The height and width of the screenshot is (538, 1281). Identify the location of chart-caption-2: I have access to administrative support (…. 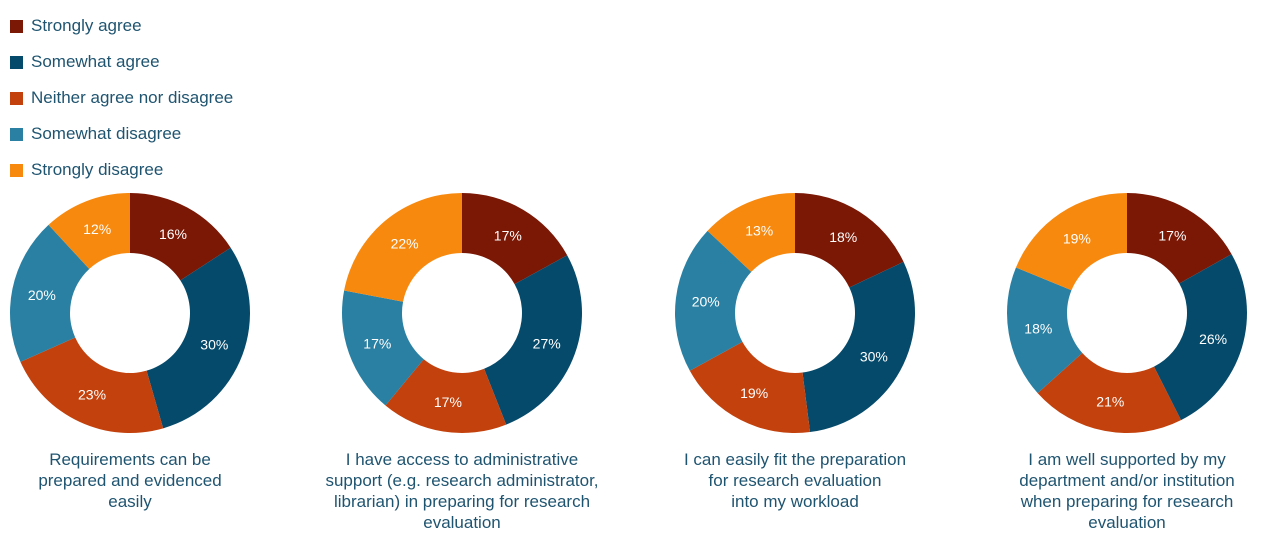
(462, 491).